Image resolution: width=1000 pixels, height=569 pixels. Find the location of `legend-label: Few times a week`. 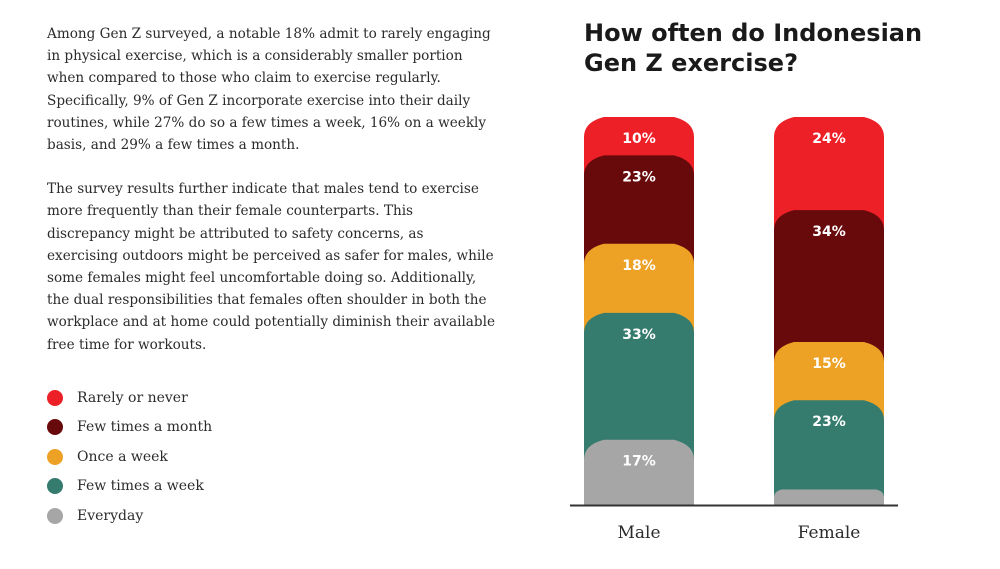

legend-label: Few times a week is located at coordinates (140, 486).